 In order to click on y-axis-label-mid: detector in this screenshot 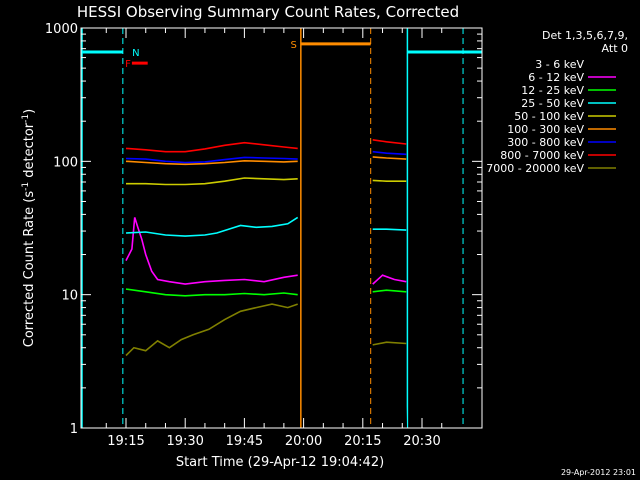, I will do `click(29, 152)`.